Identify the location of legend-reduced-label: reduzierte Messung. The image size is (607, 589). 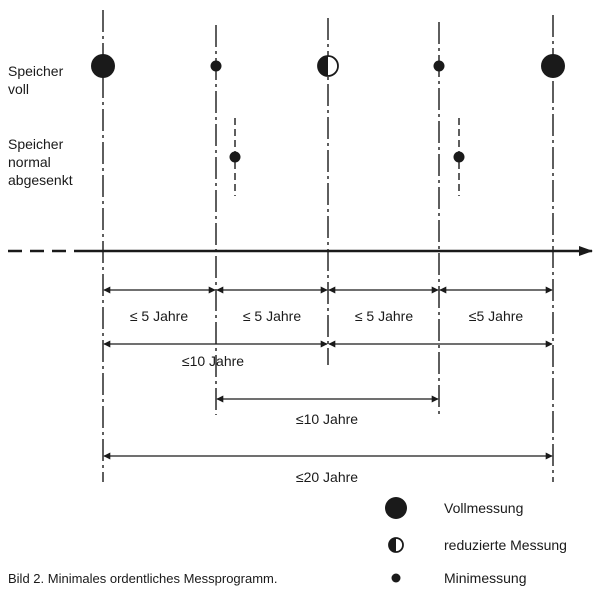
(505, 545).